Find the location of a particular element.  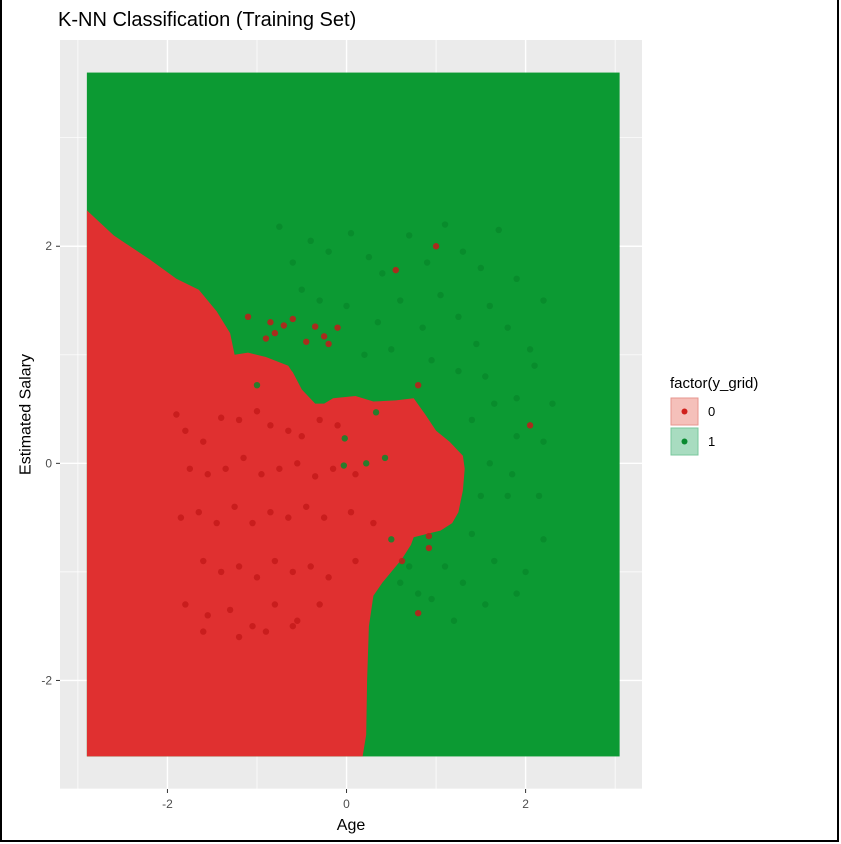

y-tick-label: 2 is located at coordinates (48, 246).